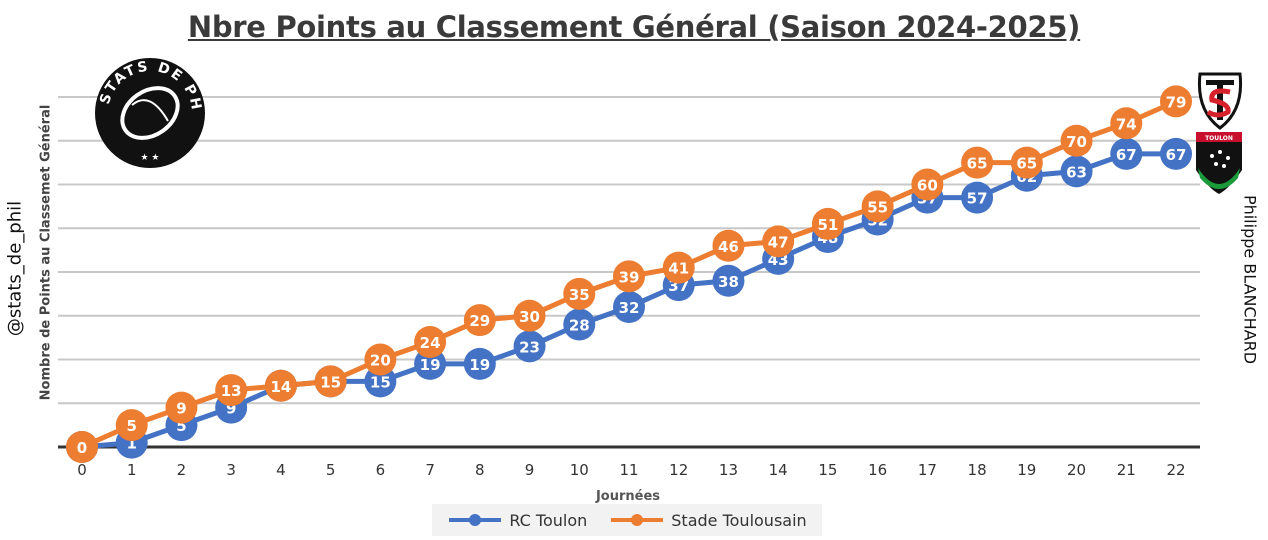 The image size is (1268, 540). I want to click on data-label: 41, so click(678, 269).